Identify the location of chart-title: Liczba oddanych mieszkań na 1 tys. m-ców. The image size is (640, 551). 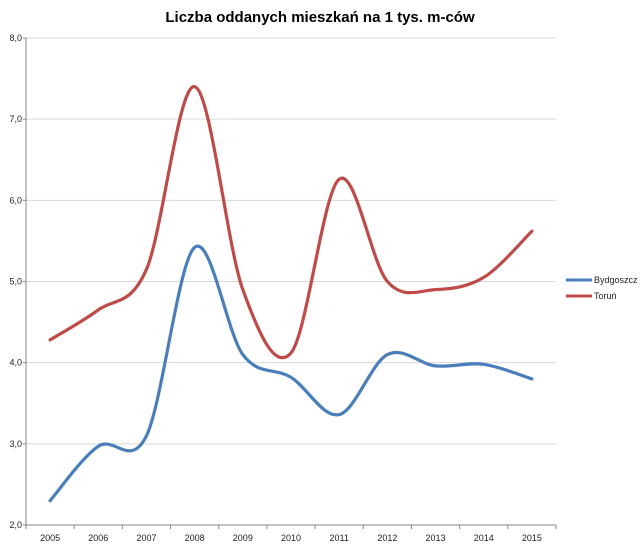
(320, 17).